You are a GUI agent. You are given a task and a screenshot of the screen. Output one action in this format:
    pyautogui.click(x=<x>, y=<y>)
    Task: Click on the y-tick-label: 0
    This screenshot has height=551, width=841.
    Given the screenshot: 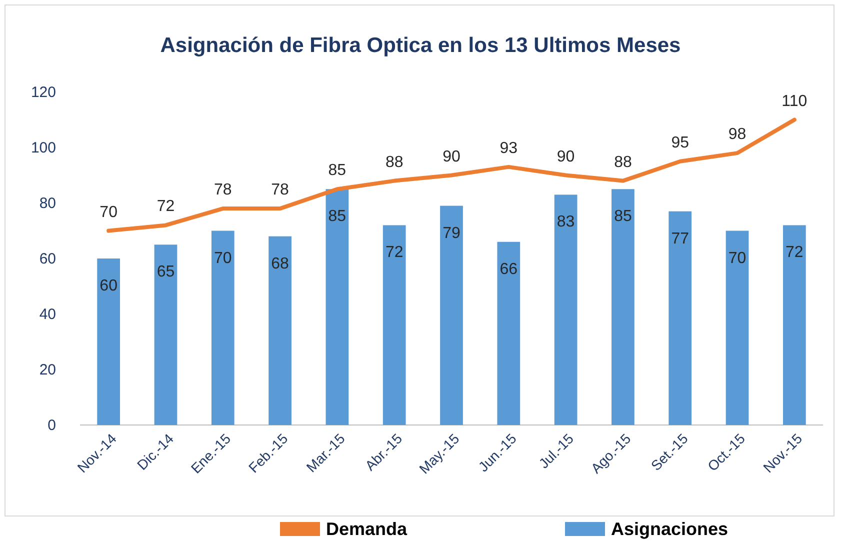 What is the action you would take?
    pyautogui.click(x=52, y=425)
    